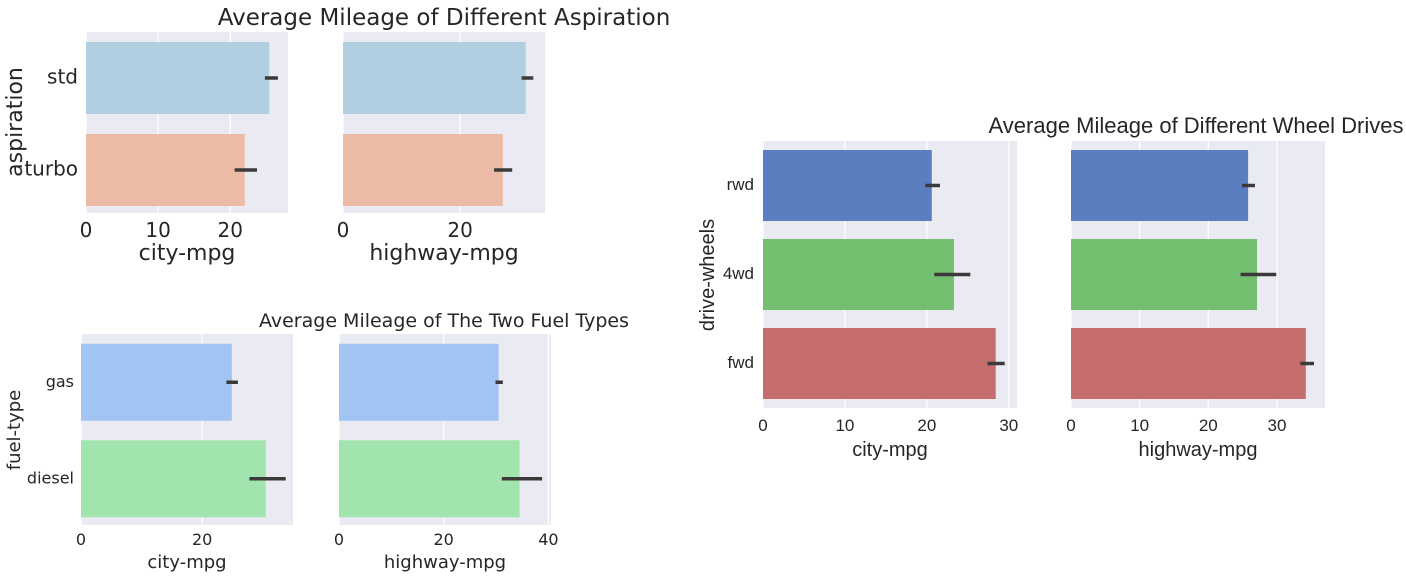  Describe the element at coordinates (740, 184) in the screenshot. I see `y-tick-label-rwd: rwd` at that location.